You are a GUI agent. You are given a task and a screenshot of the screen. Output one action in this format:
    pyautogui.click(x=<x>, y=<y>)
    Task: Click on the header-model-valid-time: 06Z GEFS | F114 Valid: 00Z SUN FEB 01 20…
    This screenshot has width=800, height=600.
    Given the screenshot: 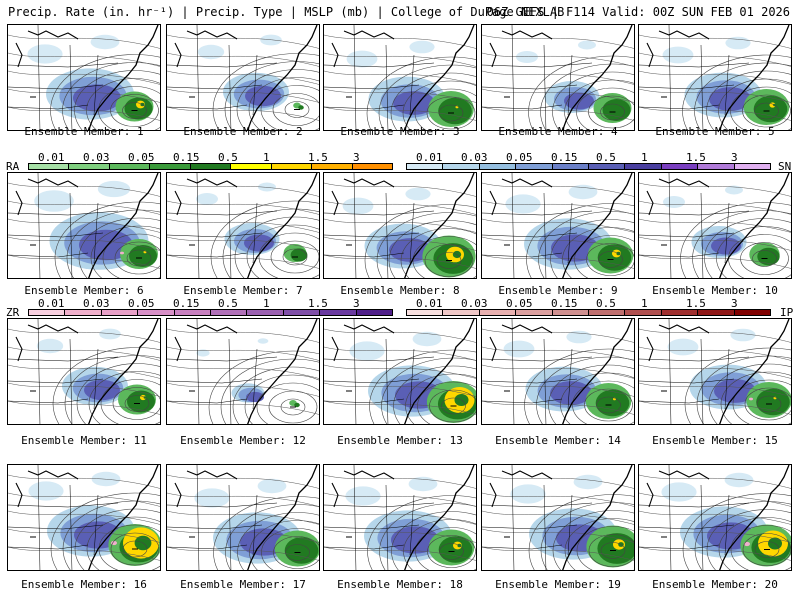 What is the action you would take?
    pyautogui.click(x=638, y=12)
    